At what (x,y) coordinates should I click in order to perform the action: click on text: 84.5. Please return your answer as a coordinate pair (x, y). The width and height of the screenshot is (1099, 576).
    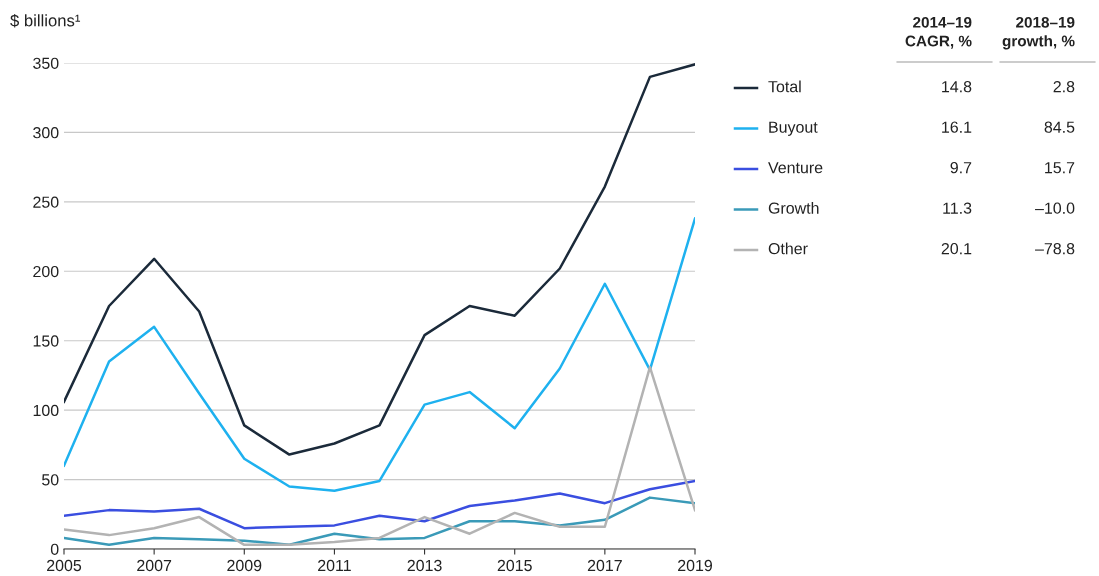
    Looking at the image, I should click on (1059, 127).